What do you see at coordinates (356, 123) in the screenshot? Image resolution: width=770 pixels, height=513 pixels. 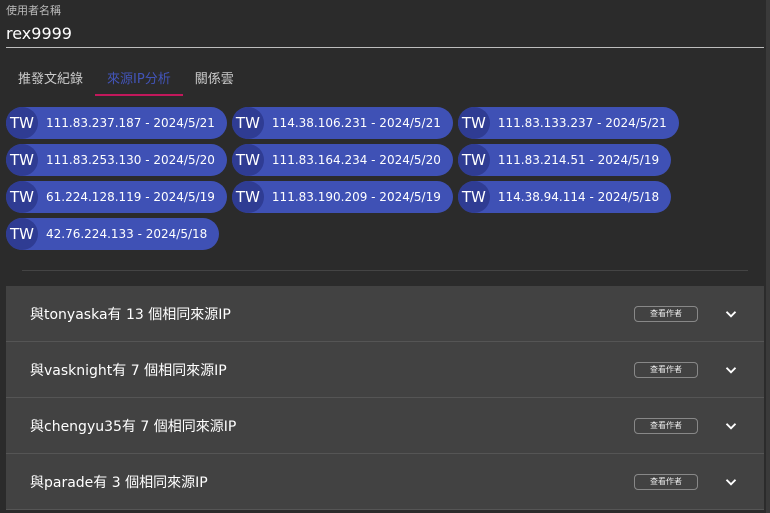 I see `ip-chip-text: 114.38.106.231 - 2024/5/21` at bounding box center [356, 123].